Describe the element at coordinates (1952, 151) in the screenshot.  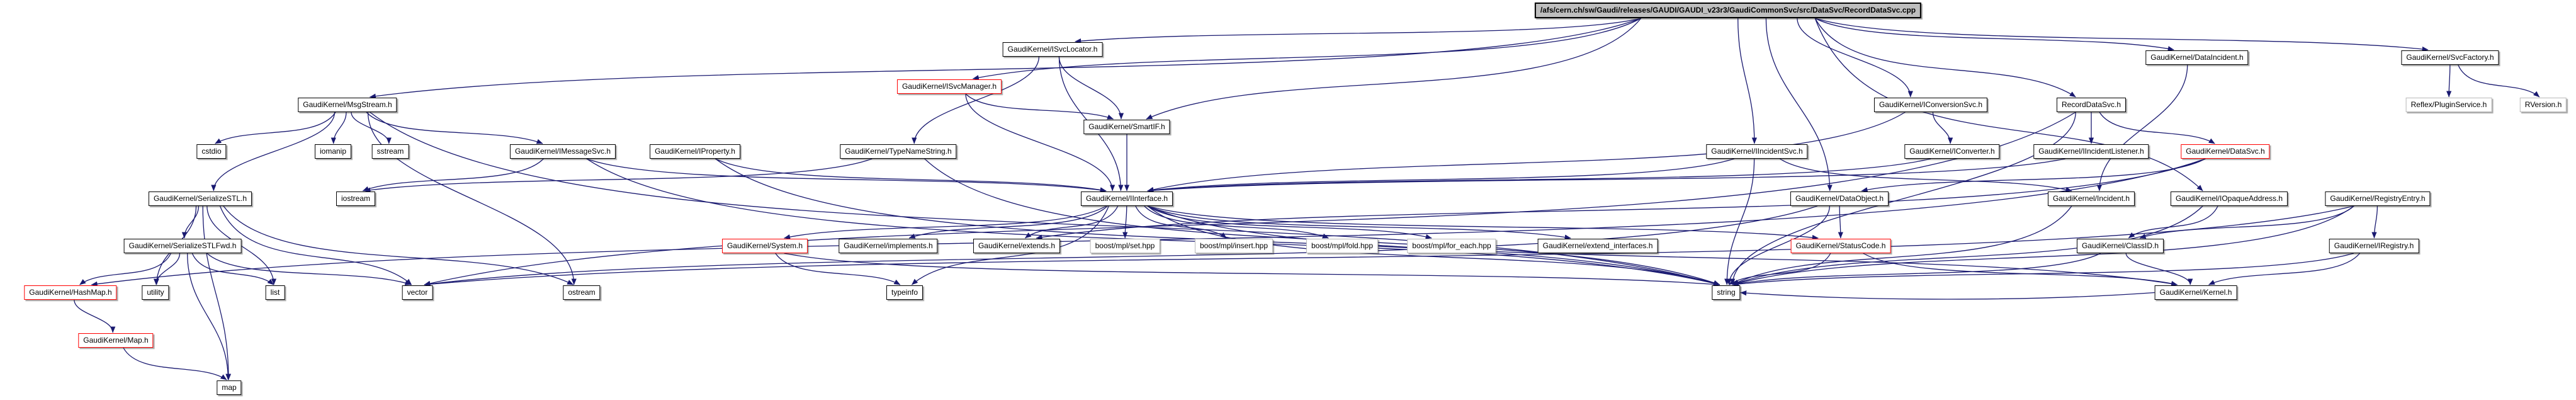
I see `graph-node-iconverter: GaudiKernel/IConverter.h` at that location.